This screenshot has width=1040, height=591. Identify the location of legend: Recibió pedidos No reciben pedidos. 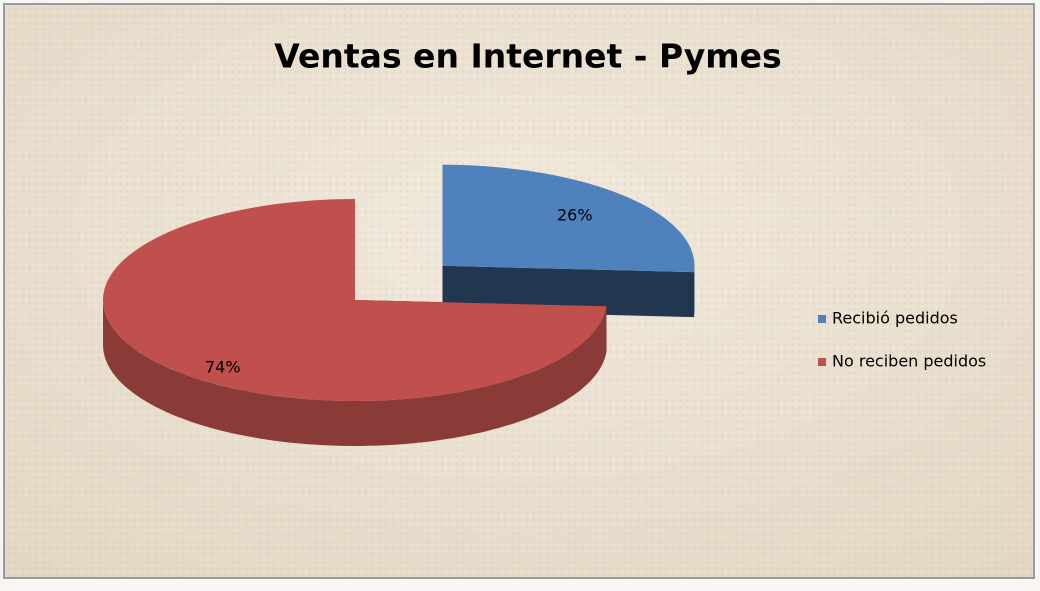
(902, 340).